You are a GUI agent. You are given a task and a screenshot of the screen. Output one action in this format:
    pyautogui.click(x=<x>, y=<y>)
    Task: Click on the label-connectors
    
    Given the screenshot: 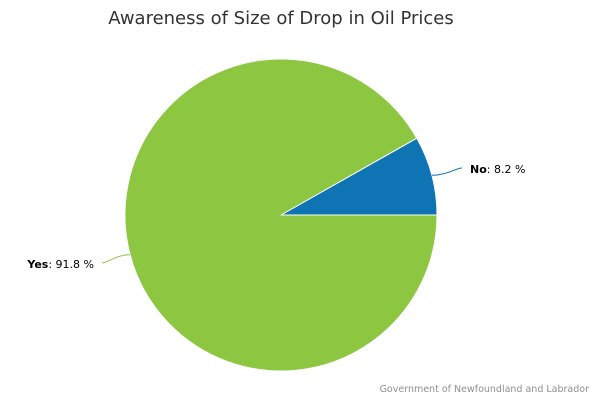 What is the action you would take?
    pyautogui.click(x=282, y=215)
    